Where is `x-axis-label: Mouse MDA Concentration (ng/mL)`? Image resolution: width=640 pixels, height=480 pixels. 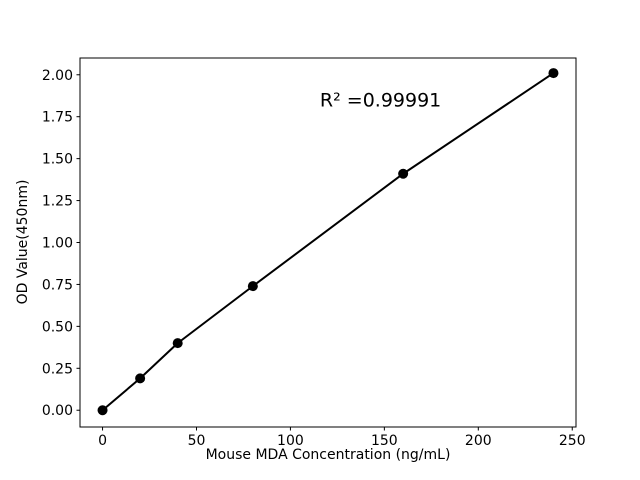
x-axis-label: Mouse MDA Concentration (ng/mL) is located at coordinates (328, 455).